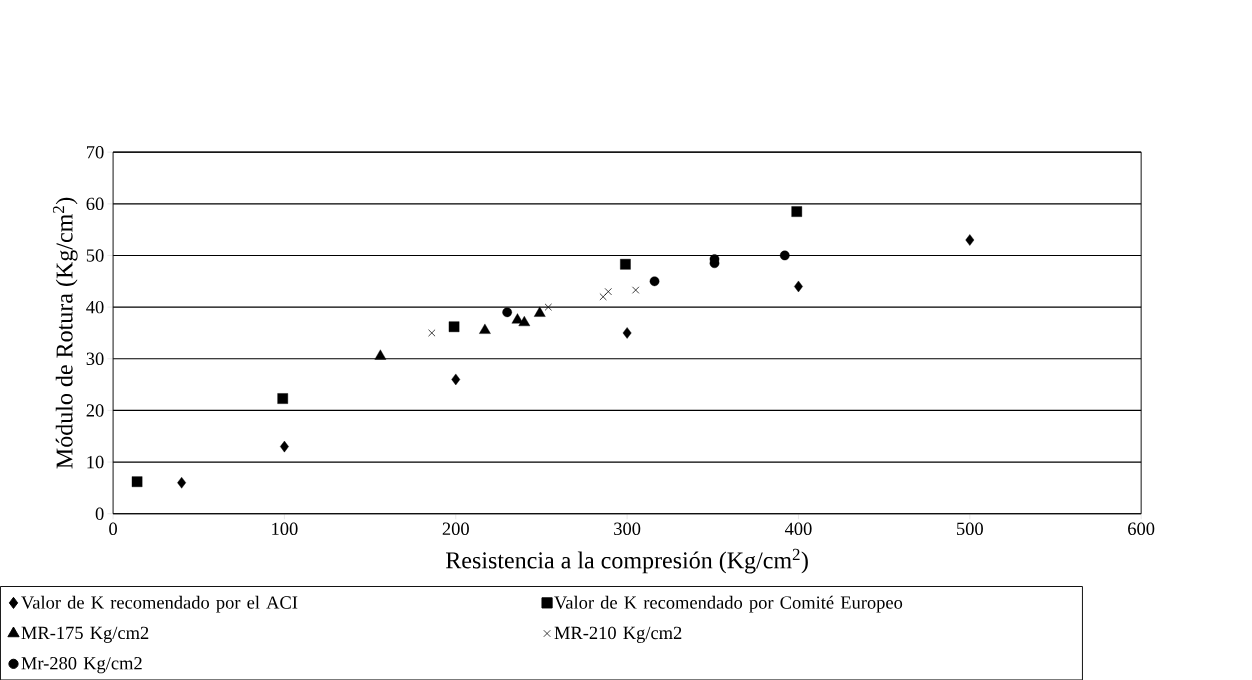 The image size is (1252, 680). What do you see at coordinates (970, 528) in the screenshot?
I see `x-tick-label: 500` at bounding box center [970, 528].